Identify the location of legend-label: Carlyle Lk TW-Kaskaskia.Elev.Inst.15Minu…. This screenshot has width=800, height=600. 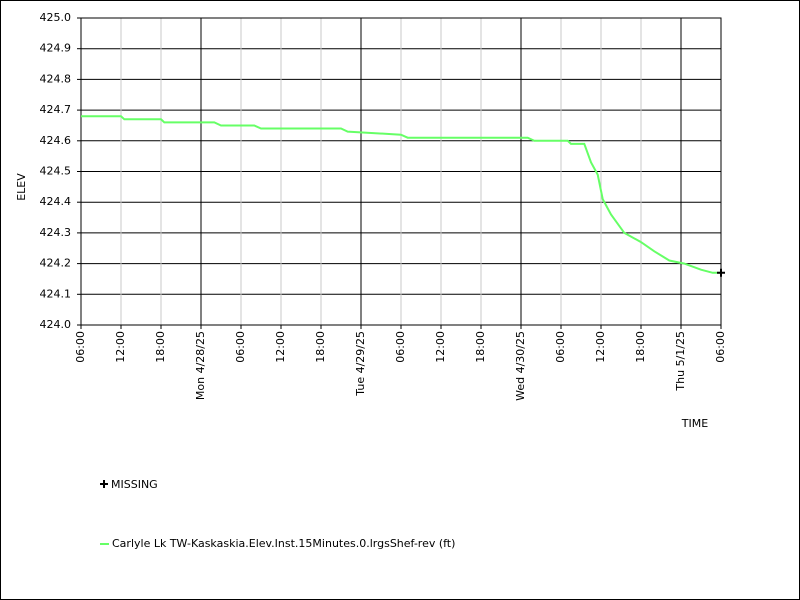
(283, 543).